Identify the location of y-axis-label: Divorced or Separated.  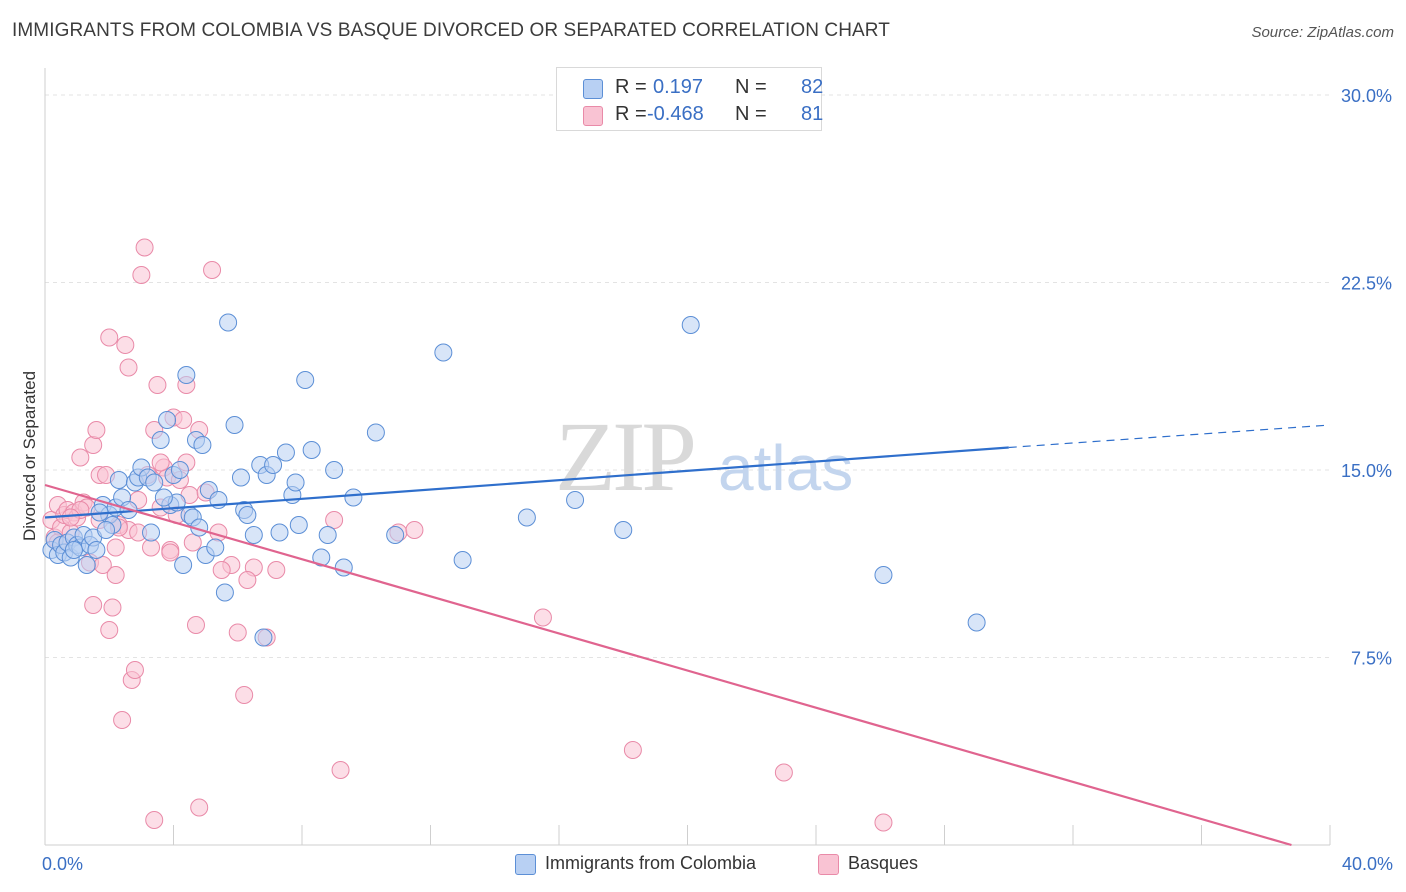
(29, 456).